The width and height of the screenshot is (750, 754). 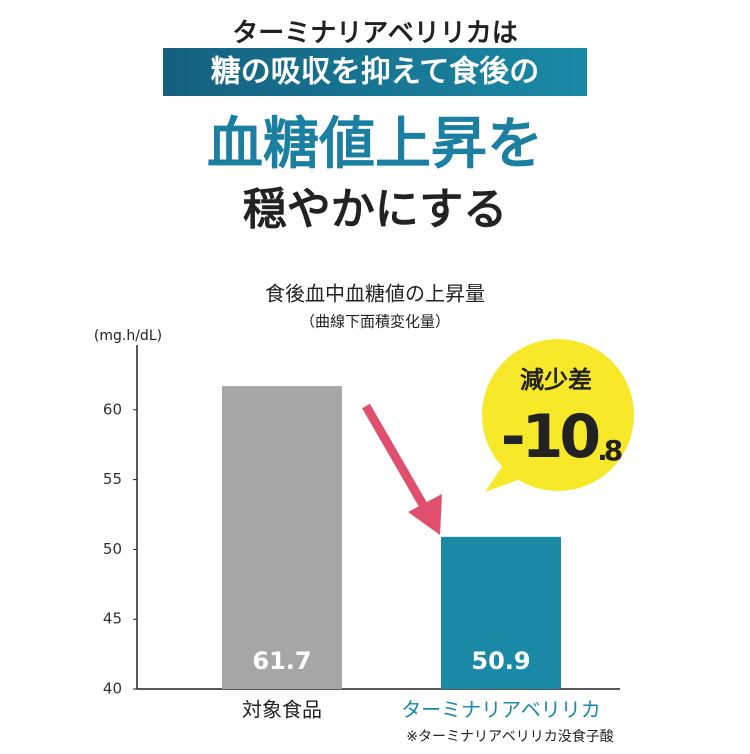 What do you see at coordinates (375, 209) in the screenshot?
I see `headline-4: 穏やかにする` at bounding box center [375, 209].